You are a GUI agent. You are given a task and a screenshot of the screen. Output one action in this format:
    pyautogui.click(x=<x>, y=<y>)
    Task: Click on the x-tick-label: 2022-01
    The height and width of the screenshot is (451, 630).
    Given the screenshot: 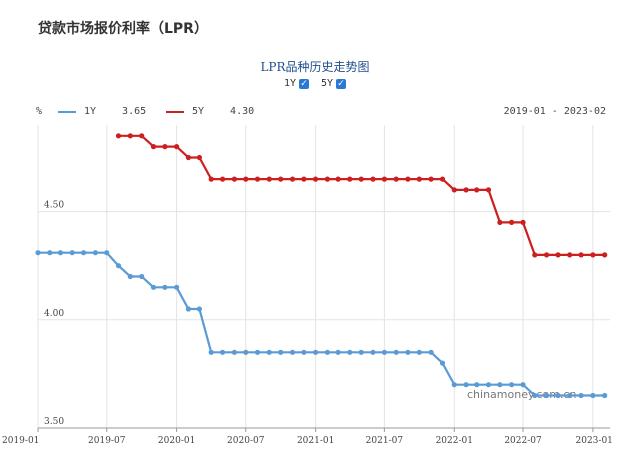 What is the action you would take?
    pyautogui.click(x=454, y=441)
    